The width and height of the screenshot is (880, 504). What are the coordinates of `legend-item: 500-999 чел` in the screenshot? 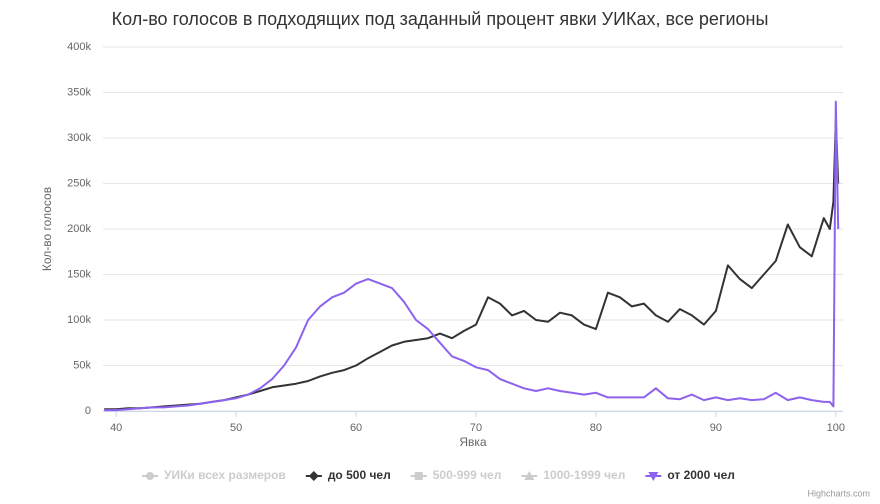 It's located at (456, 475).